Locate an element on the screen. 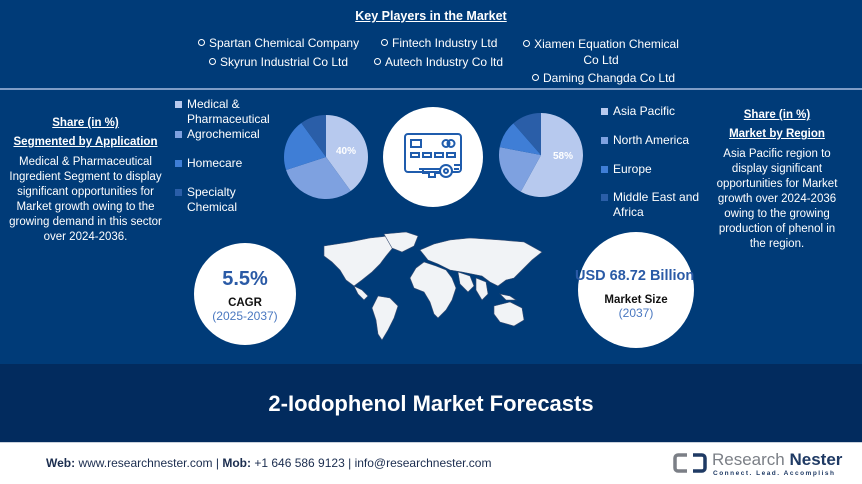 The image size is (862, 484). icon-circle is located at coordinates (433, 157).